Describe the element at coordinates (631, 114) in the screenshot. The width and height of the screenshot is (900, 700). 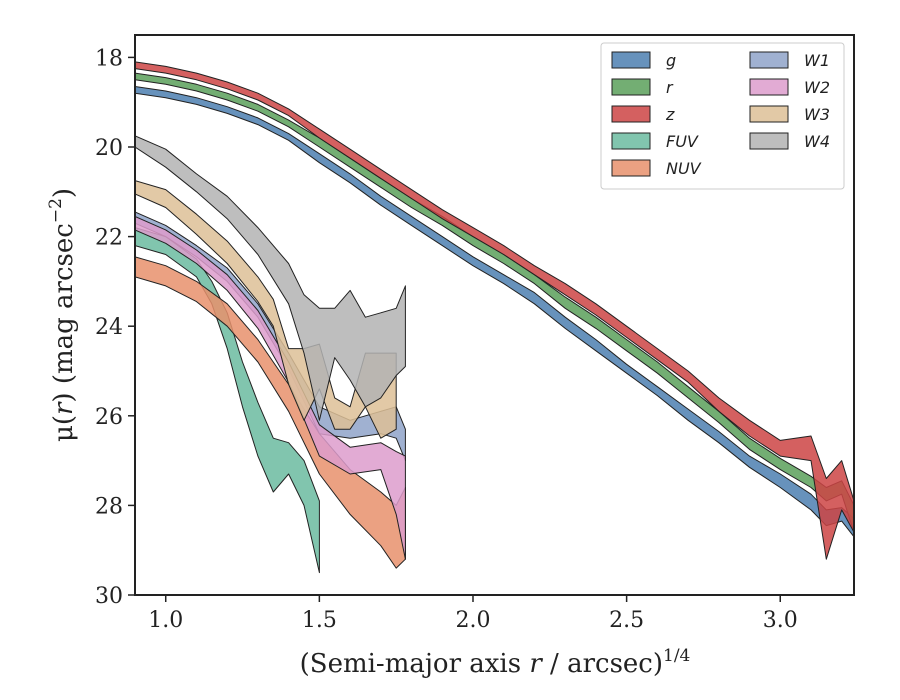
I see `legend-swatch-z` at that location.